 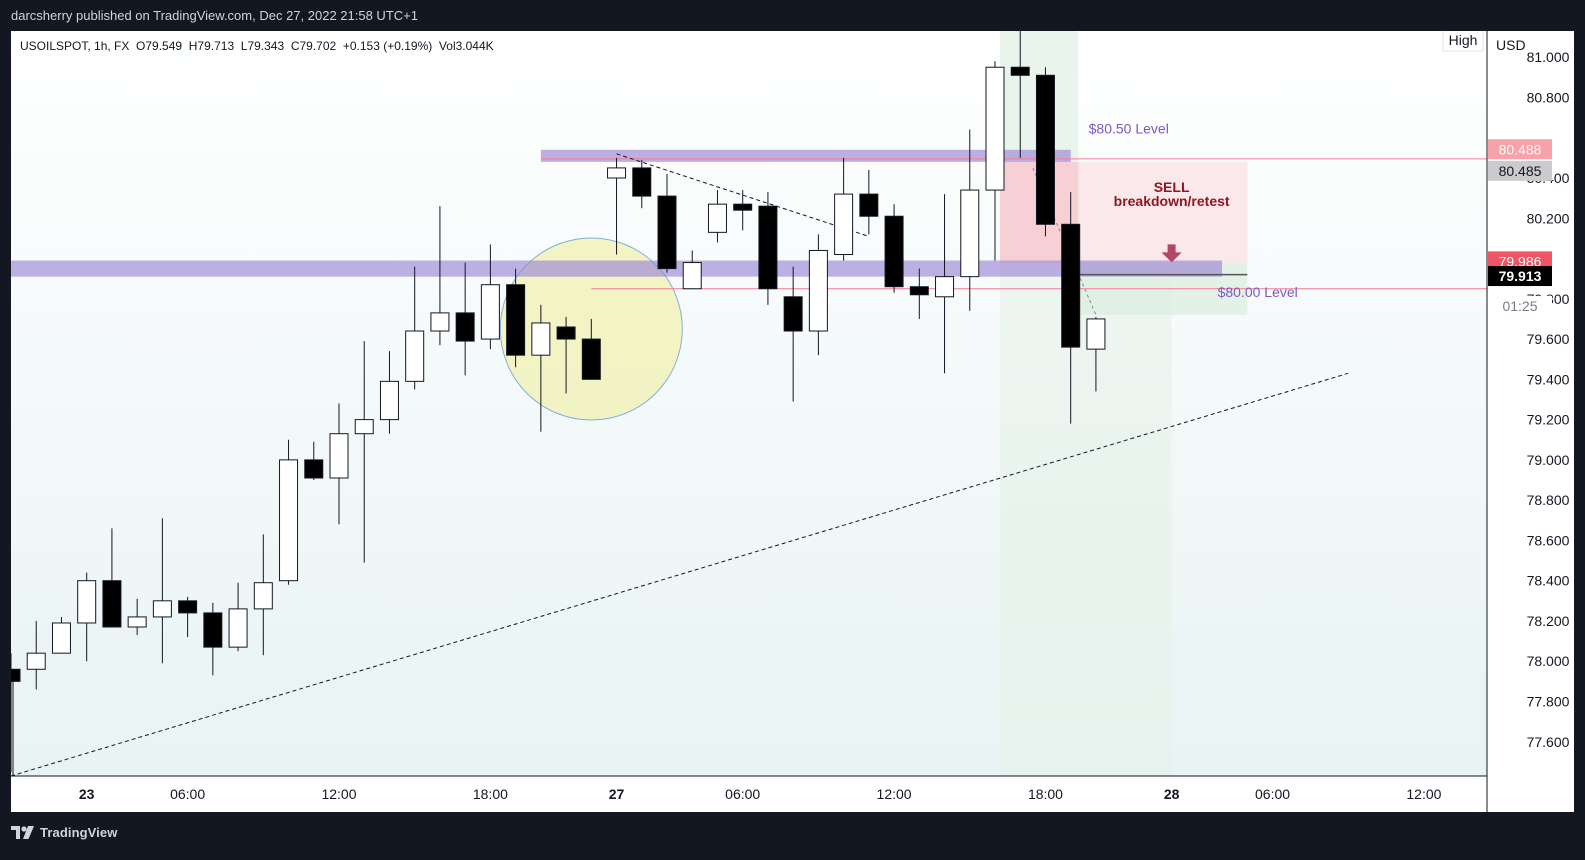 I want to click on price-tag-label: 80.488, so click(x=1520, y=149).